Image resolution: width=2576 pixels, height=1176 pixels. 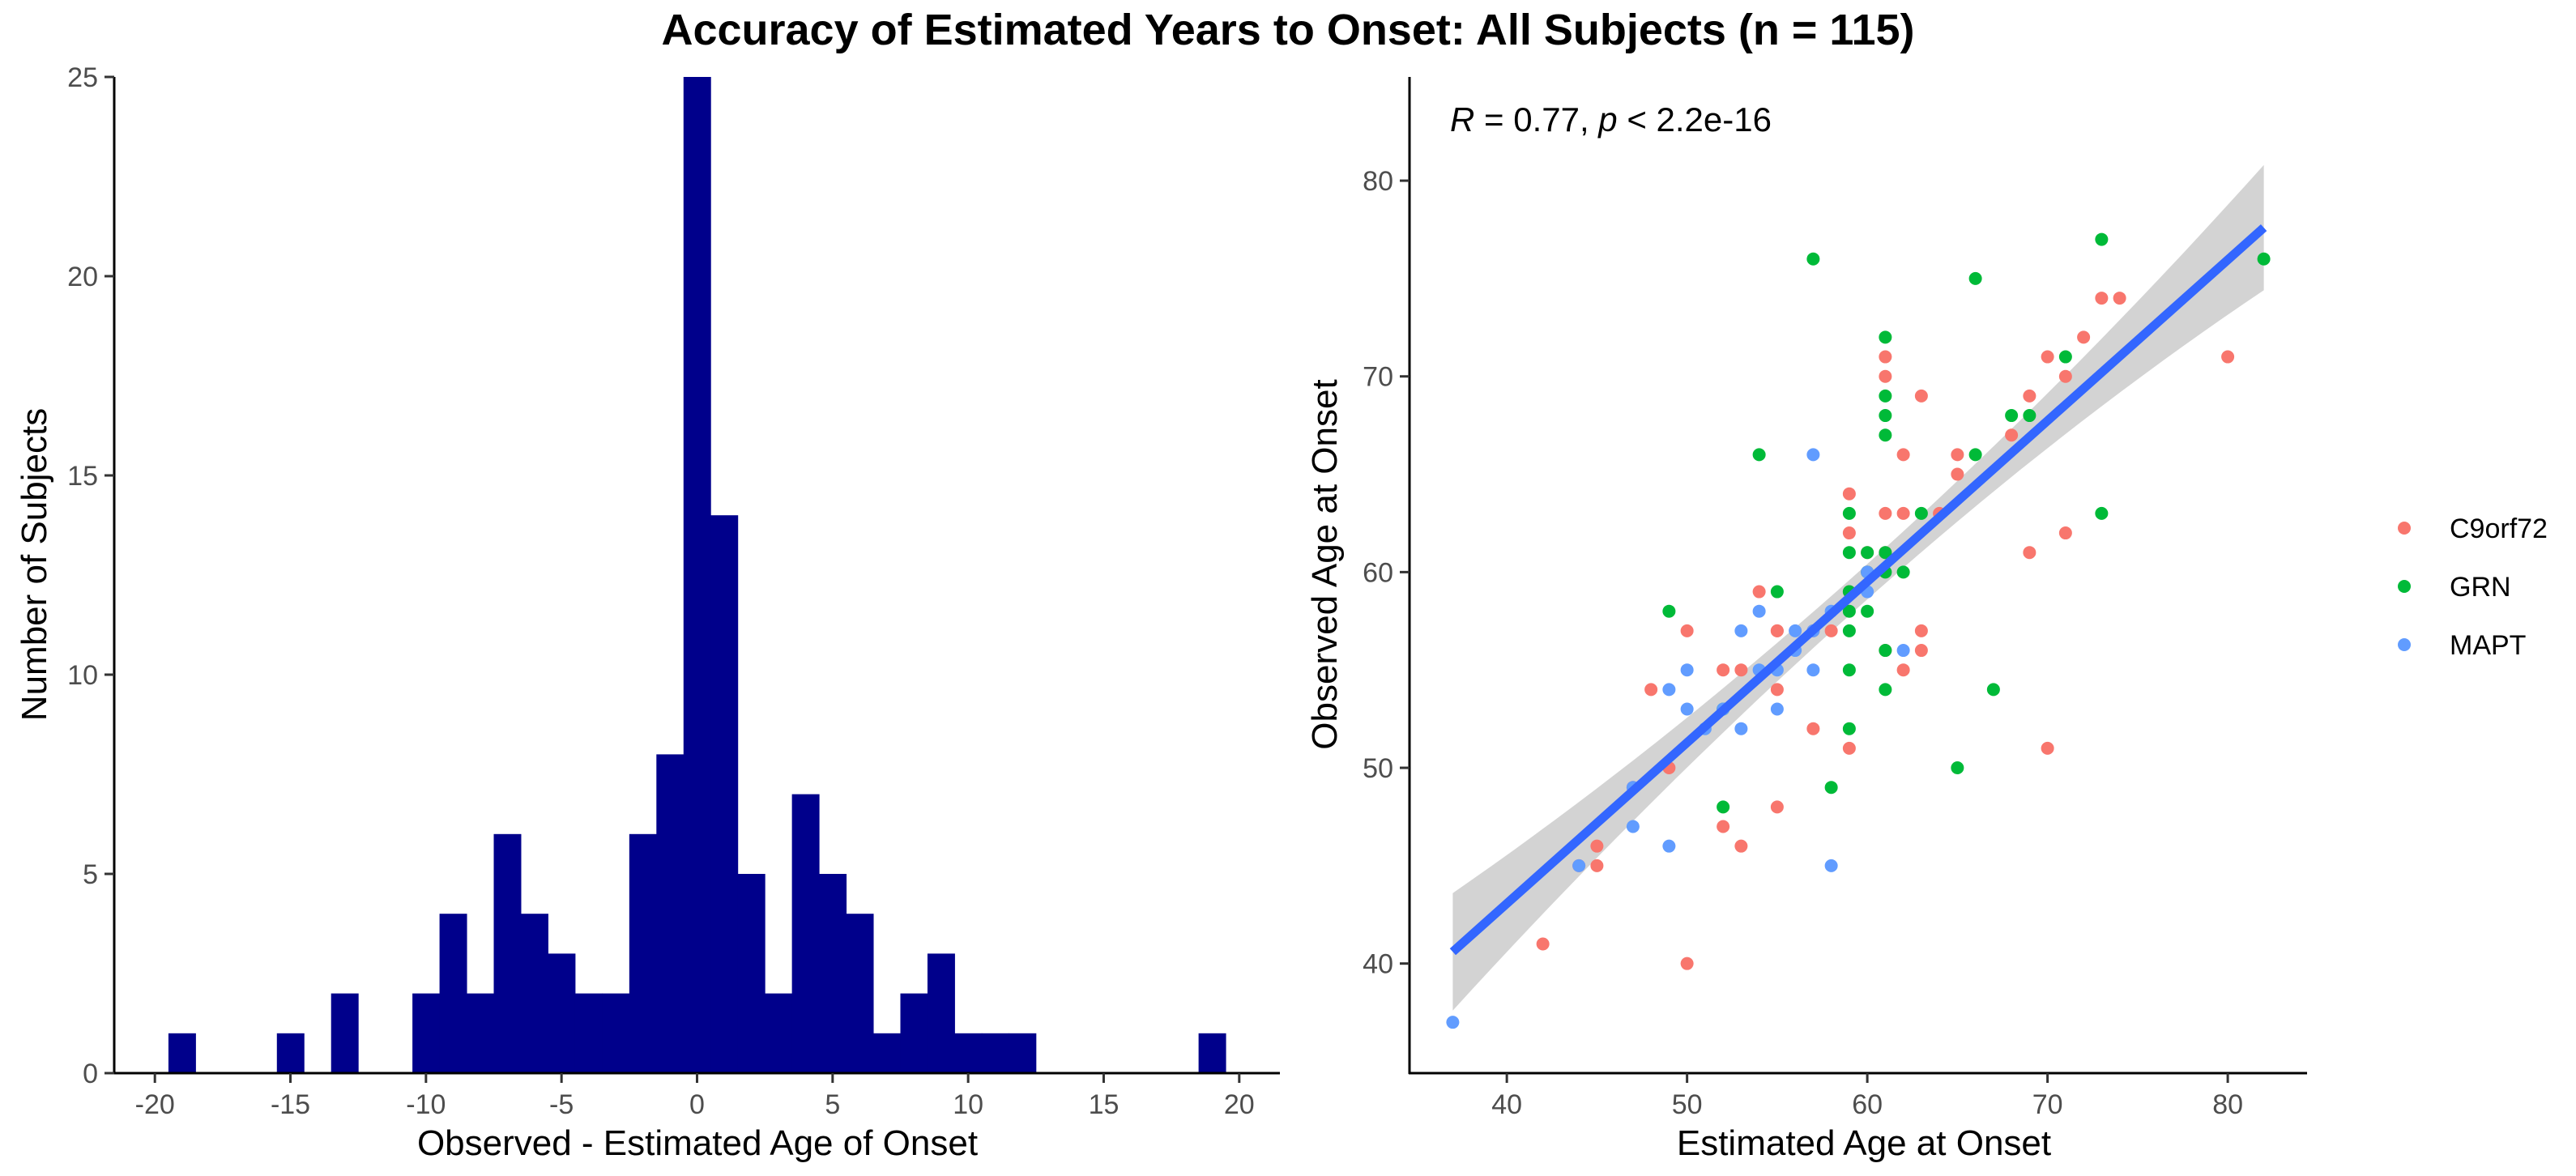 What do you see at coordinates (34, 564) in the screenshot?
I see `histogram-y-axis-label: Number of Subjects` at bounding box center [34, 564].